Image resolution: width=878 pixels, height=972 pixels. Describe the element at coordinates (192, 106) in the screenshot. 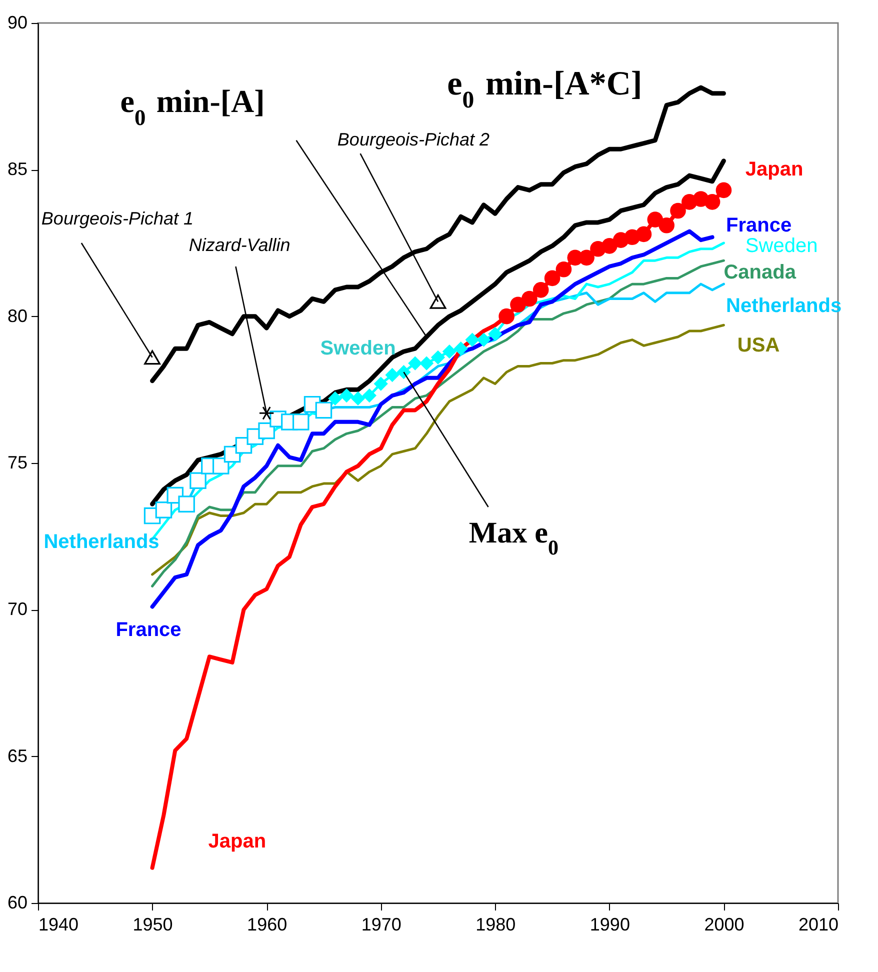

I see `text: e$_{0}$ min-[A]` at that location.